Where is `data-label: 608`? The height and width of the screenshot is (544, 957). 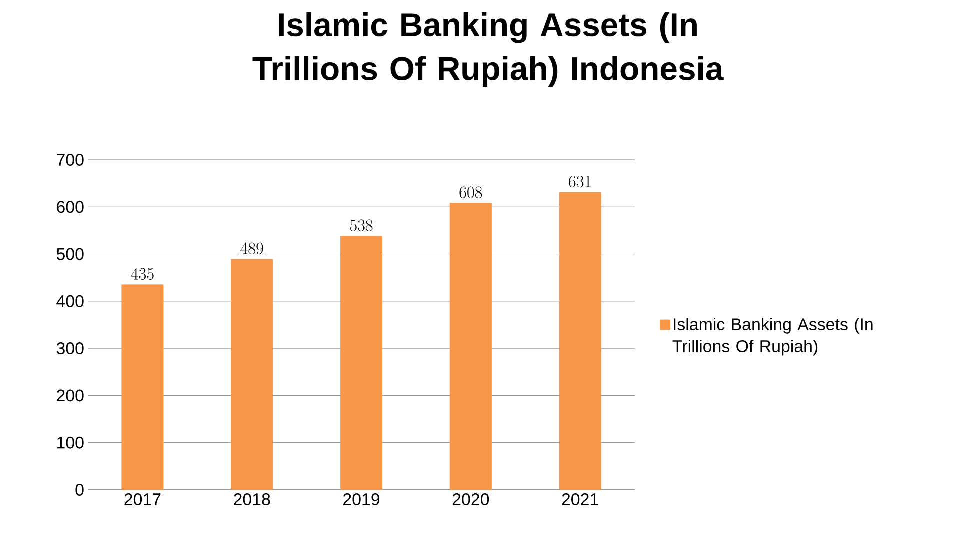
data-label: 608 is located at coordinates (471, 192).